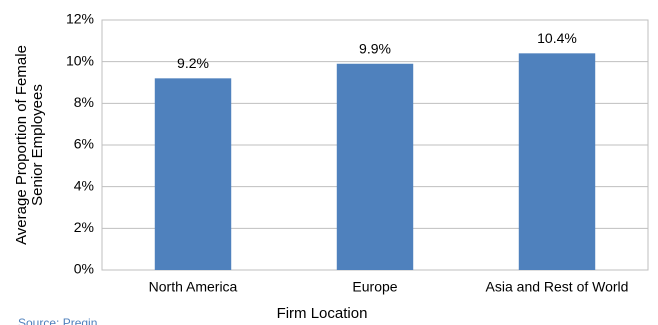  What do you see at coordinates (84, 269) in the screenshot?
I see `y-tick-label: 0%` at bounding box center [84, 269].